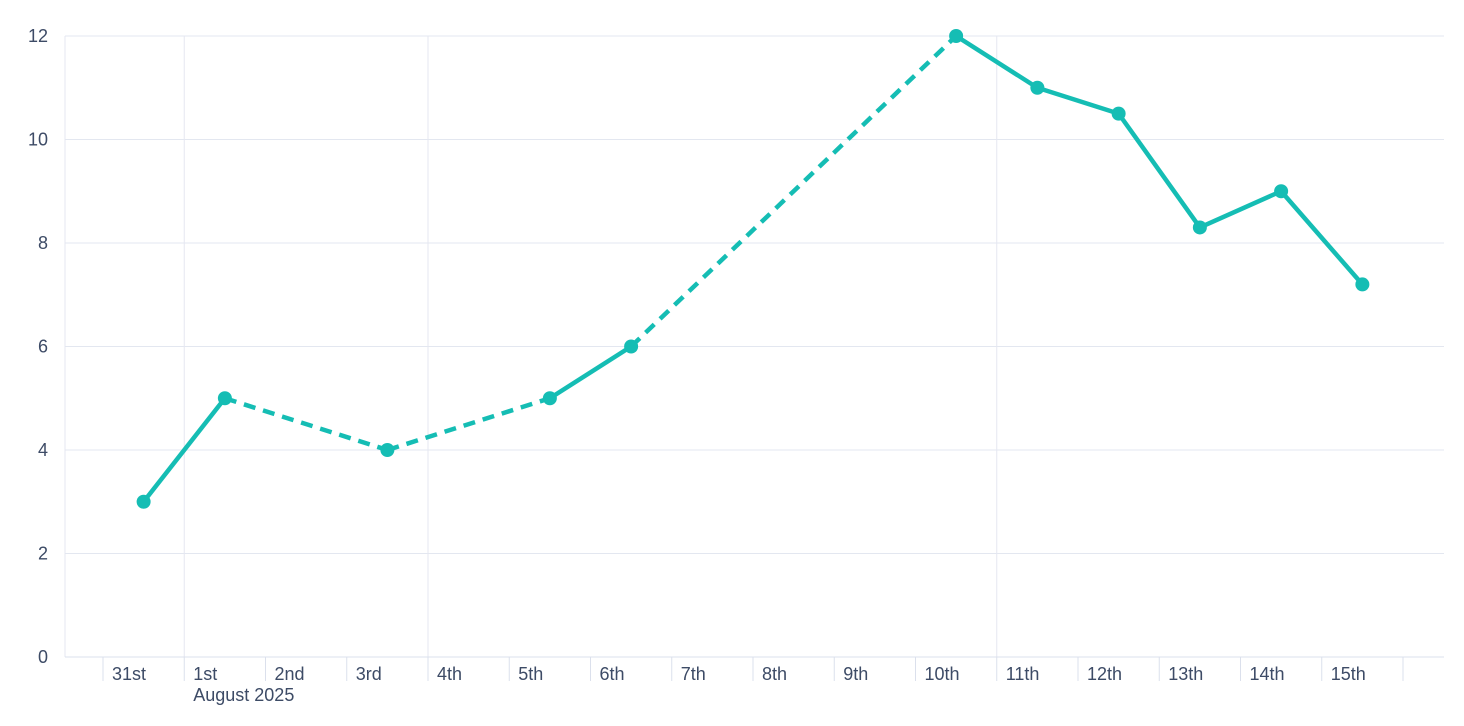 Image resolution: width=1464 pixels, height=726 pixels. I want to click on y-tick-label: 8, so click(43, 243).